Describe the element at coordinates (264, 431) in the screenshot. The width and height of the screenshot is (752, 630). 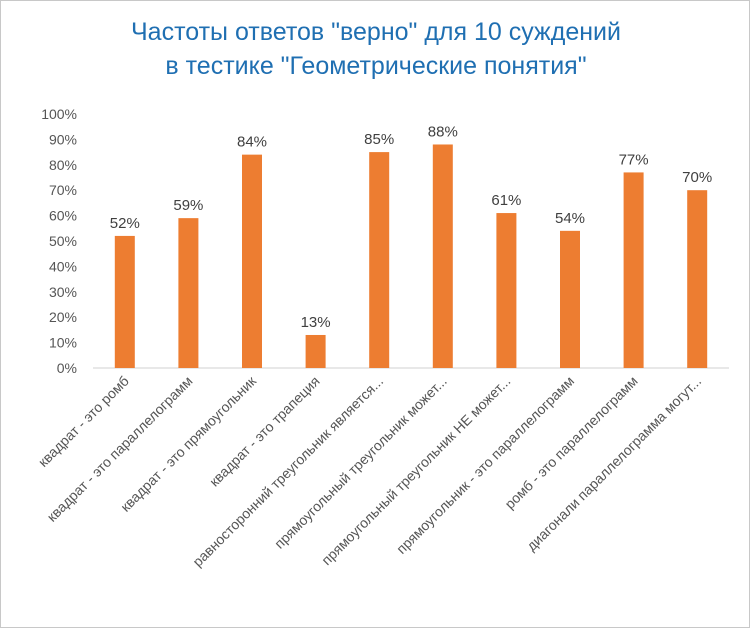
I see `category-label: квадрат - это трапеция` at that location.